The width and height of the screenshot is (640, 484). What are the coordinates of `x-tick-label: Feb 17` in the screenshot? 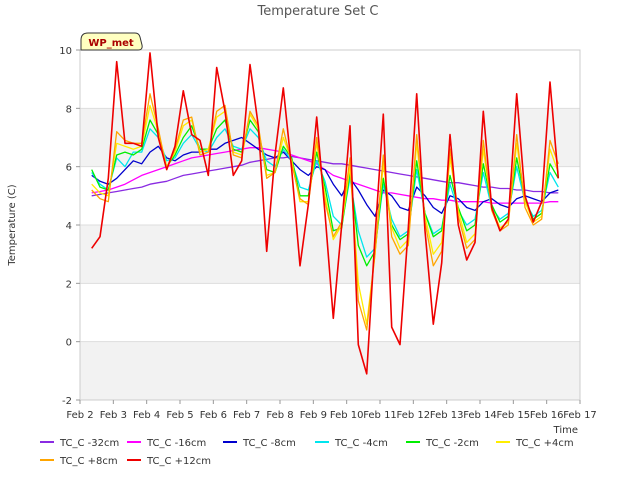 It's located at (580, 415).